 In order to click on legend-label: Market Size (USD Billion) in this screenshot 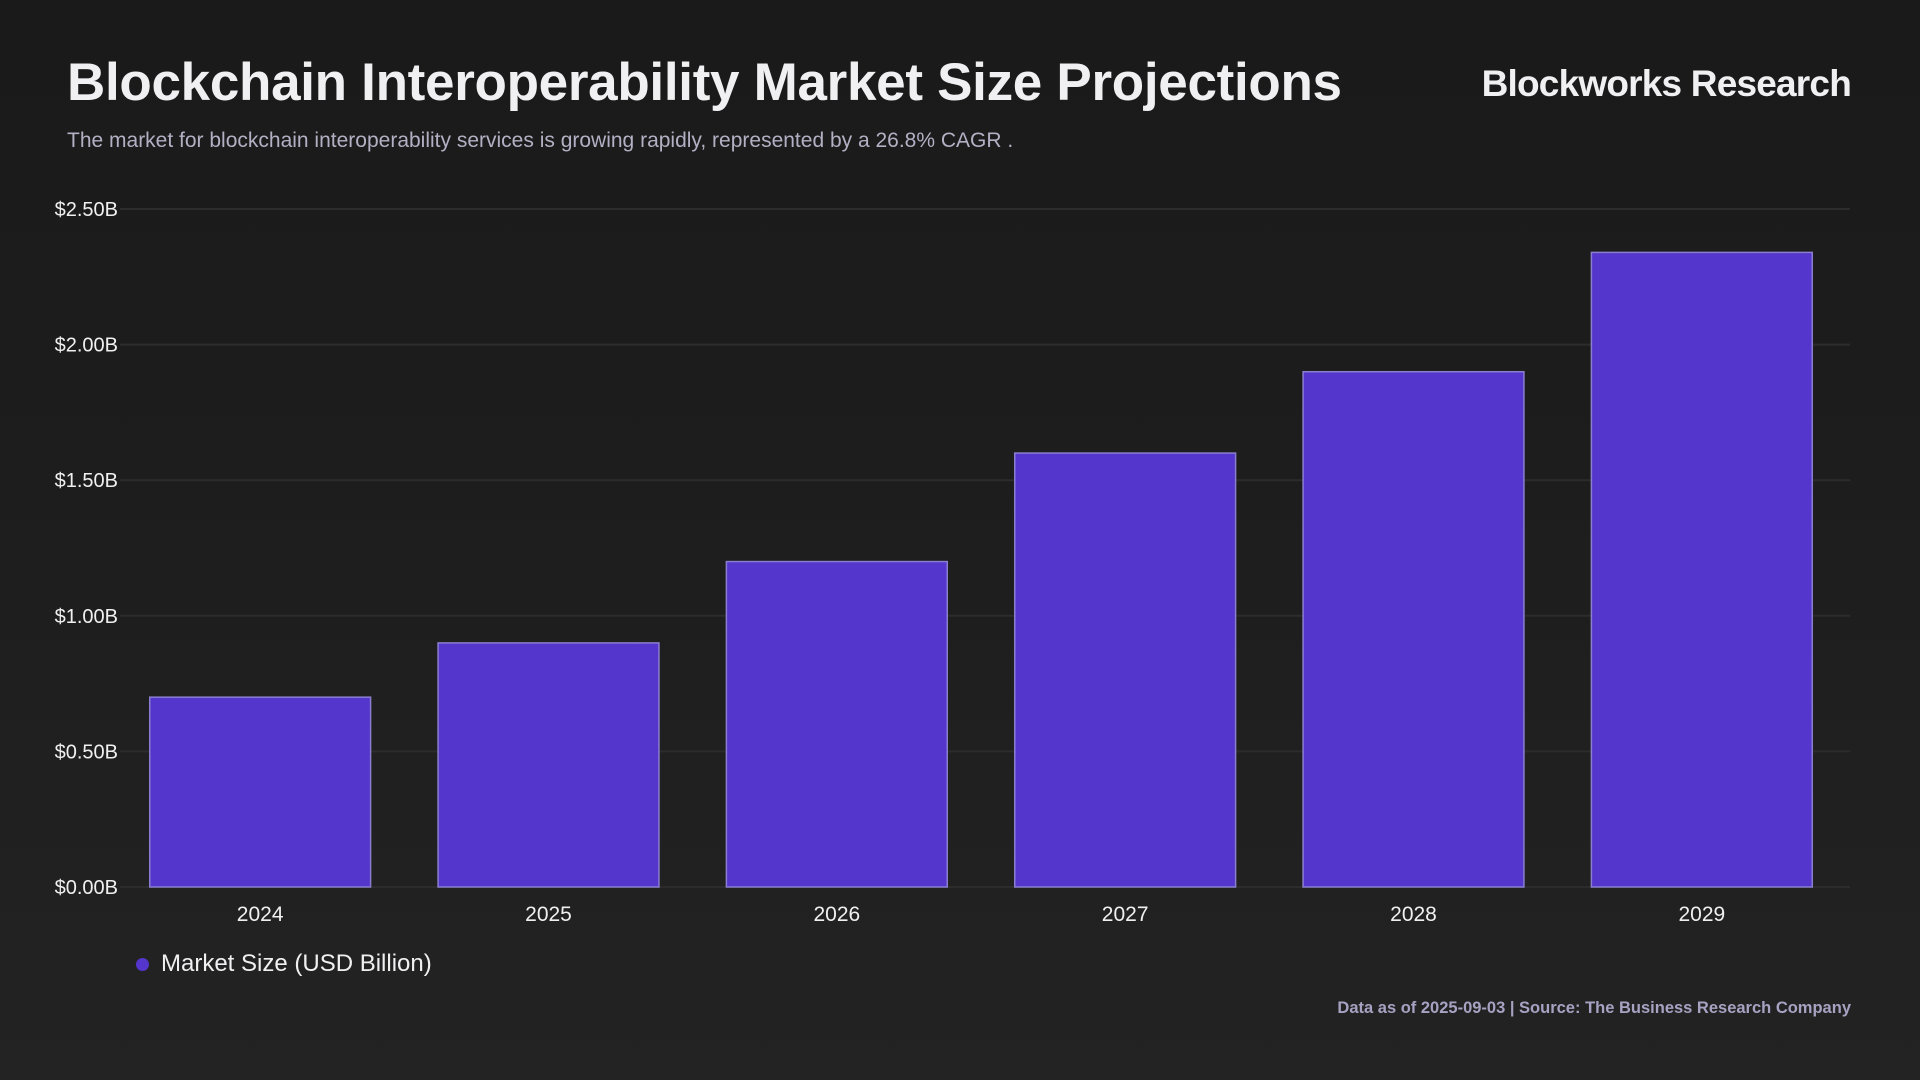, I will do `click(296, 963)`.